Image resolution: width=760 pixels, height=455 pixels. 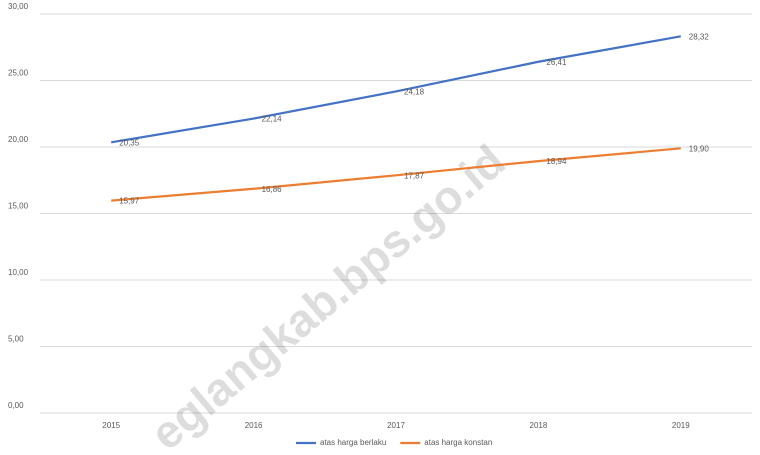 What do you see at coordinates (396, 425) in the screenshot?
I see `x-tick-label: 2017` at bounding box center [396, 425].